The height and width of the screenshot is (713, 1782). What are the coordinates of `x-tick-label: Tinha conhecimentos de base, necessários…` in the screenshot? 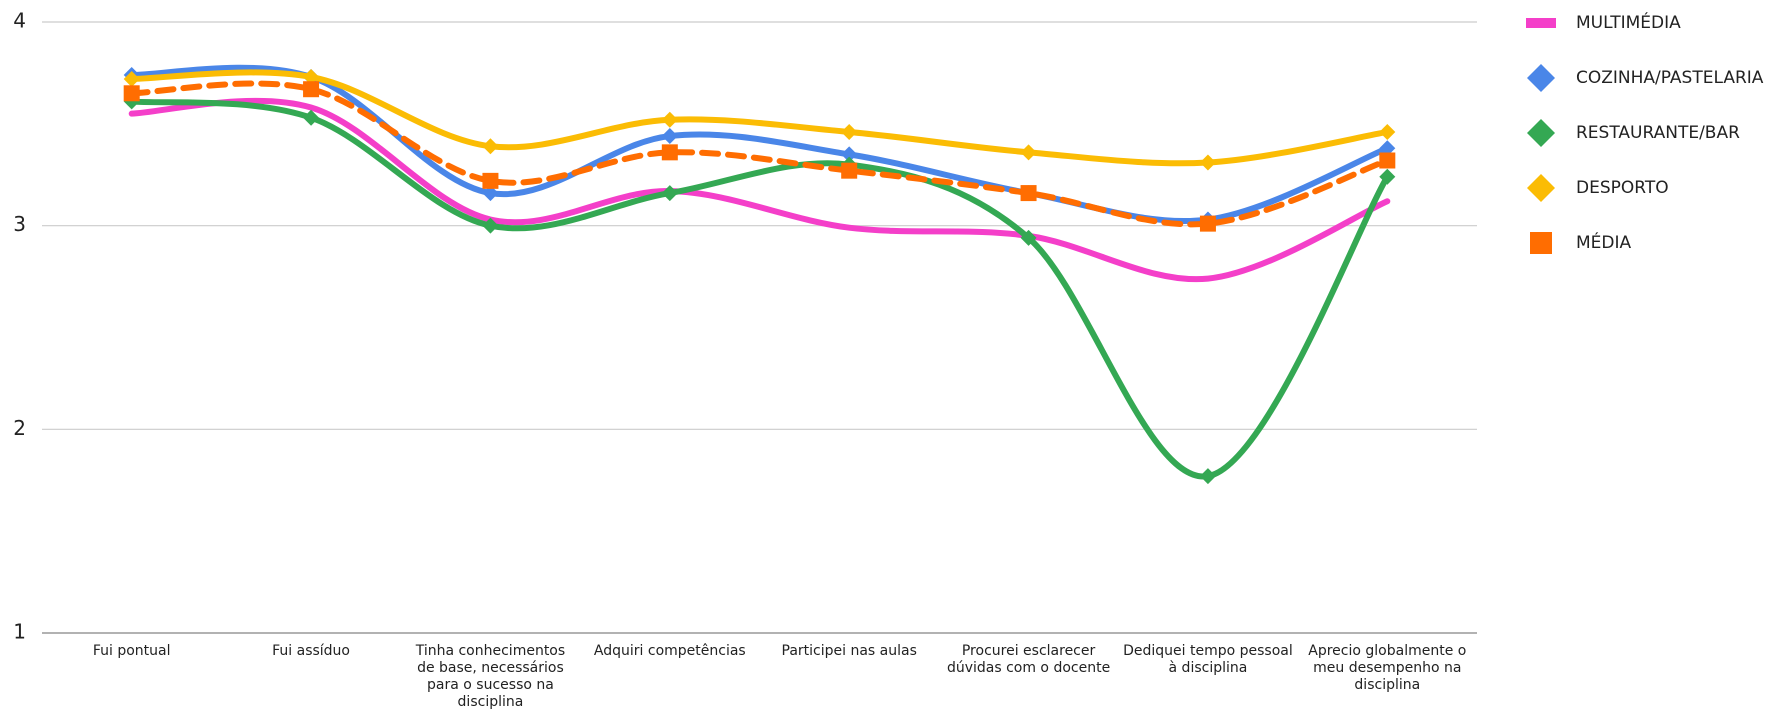 It's located at (490, 676).